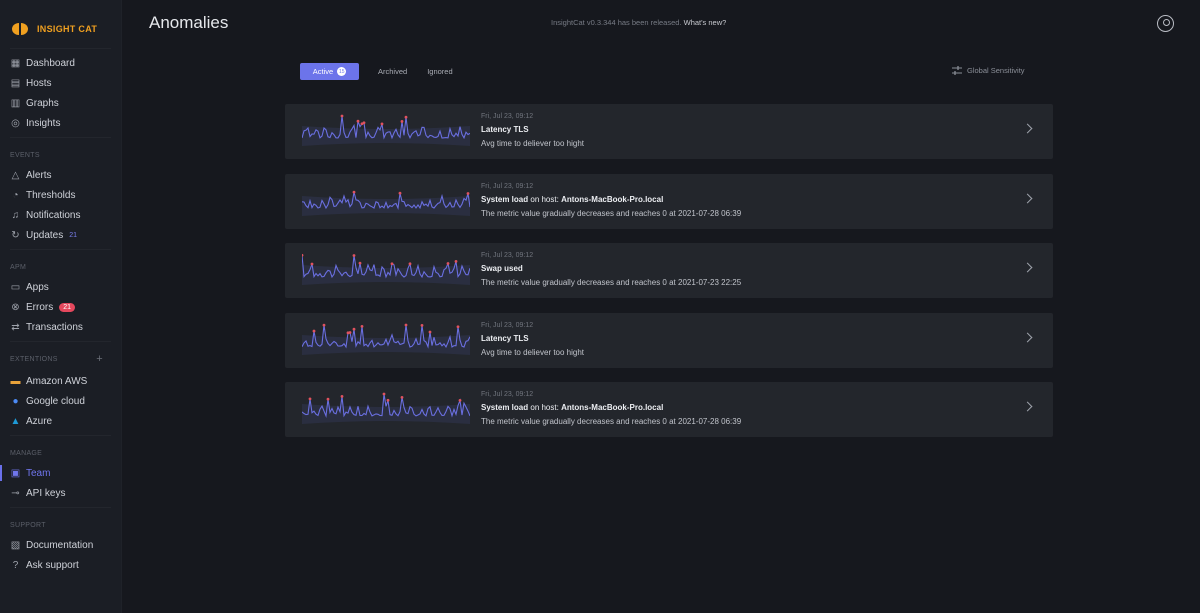 The width and height of the screenshot is (1200, 613). Describe the element at coordinates (15, 493) in the screenshot. I see `key-icon: ⊸` at that location.